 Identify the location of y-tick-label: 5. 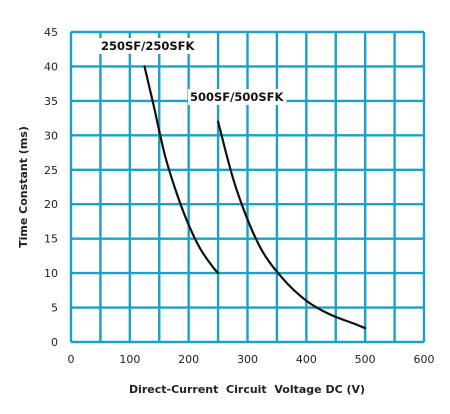
(54, 308).